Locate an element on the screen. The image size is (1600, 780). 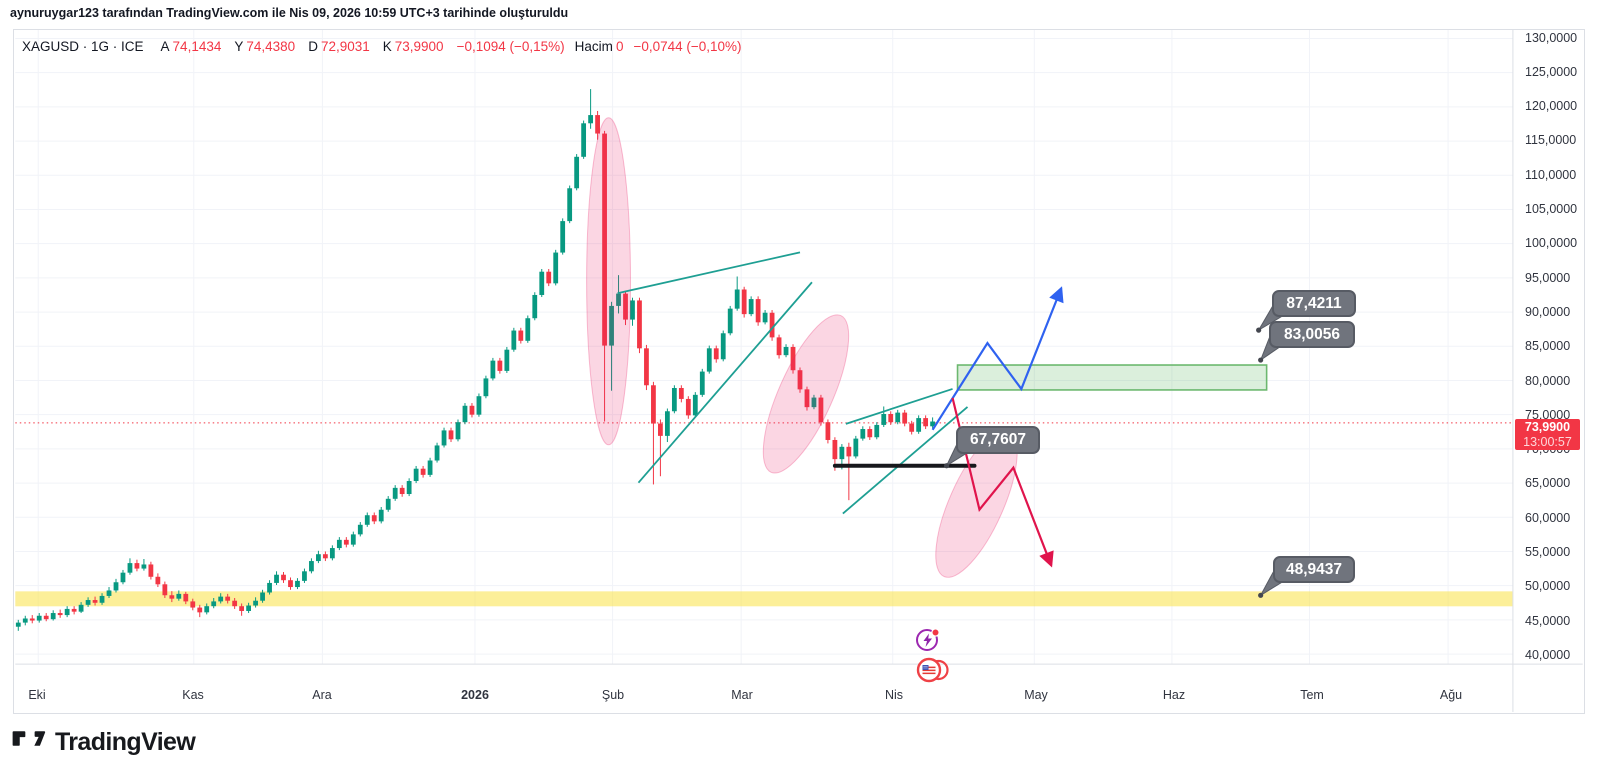
ohlc-K: K 73,9900 is located at coordinates (413, 46).